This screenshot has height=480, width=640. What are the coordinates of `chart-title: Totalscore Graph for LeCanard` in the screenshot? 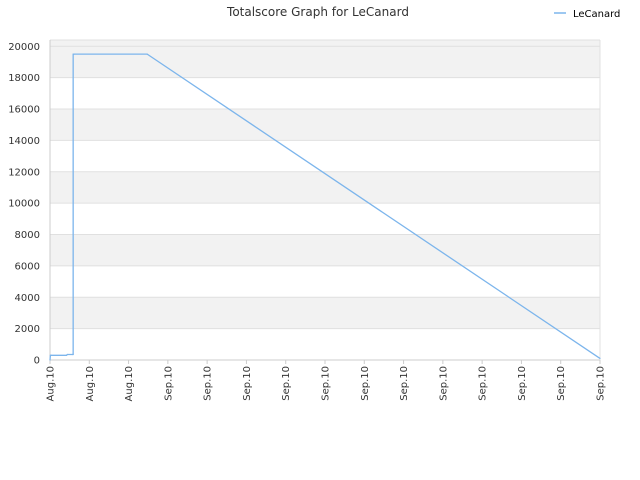 It's located at (317, 12).